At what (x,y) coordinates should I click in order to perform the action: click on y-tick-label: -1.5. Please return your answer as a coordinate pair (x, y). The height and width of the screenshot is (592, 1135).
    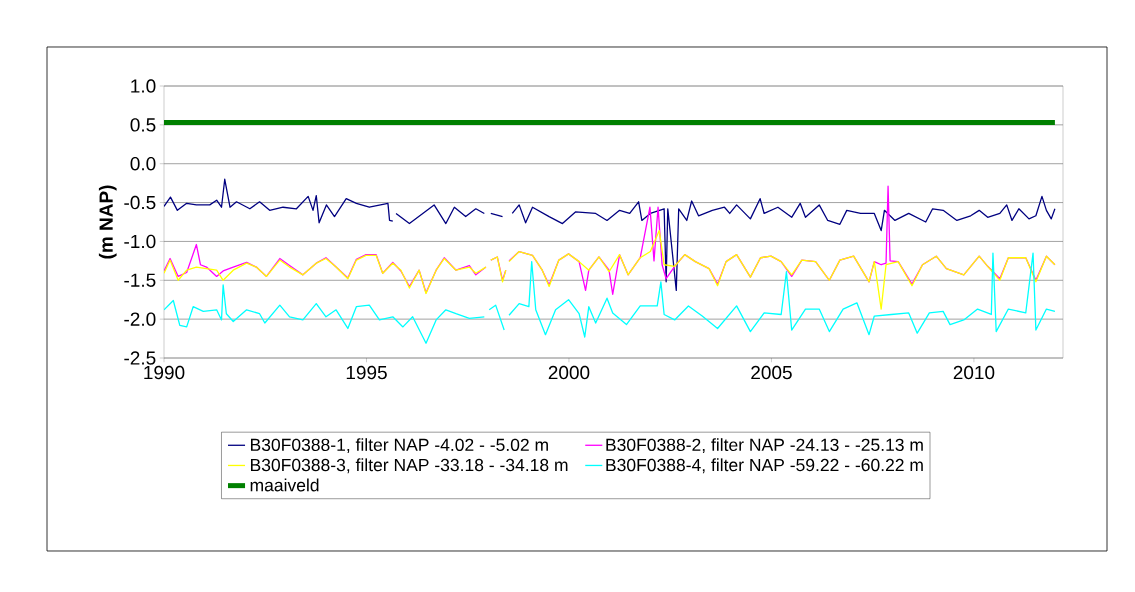
    Looking at the image, I should click on (140, 280).